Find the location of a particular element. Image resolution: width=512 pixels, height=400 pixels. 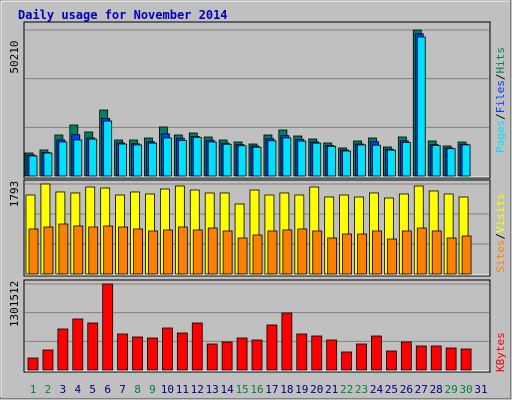

y-tick-label: 1793 is located at coordinates (14, 194).